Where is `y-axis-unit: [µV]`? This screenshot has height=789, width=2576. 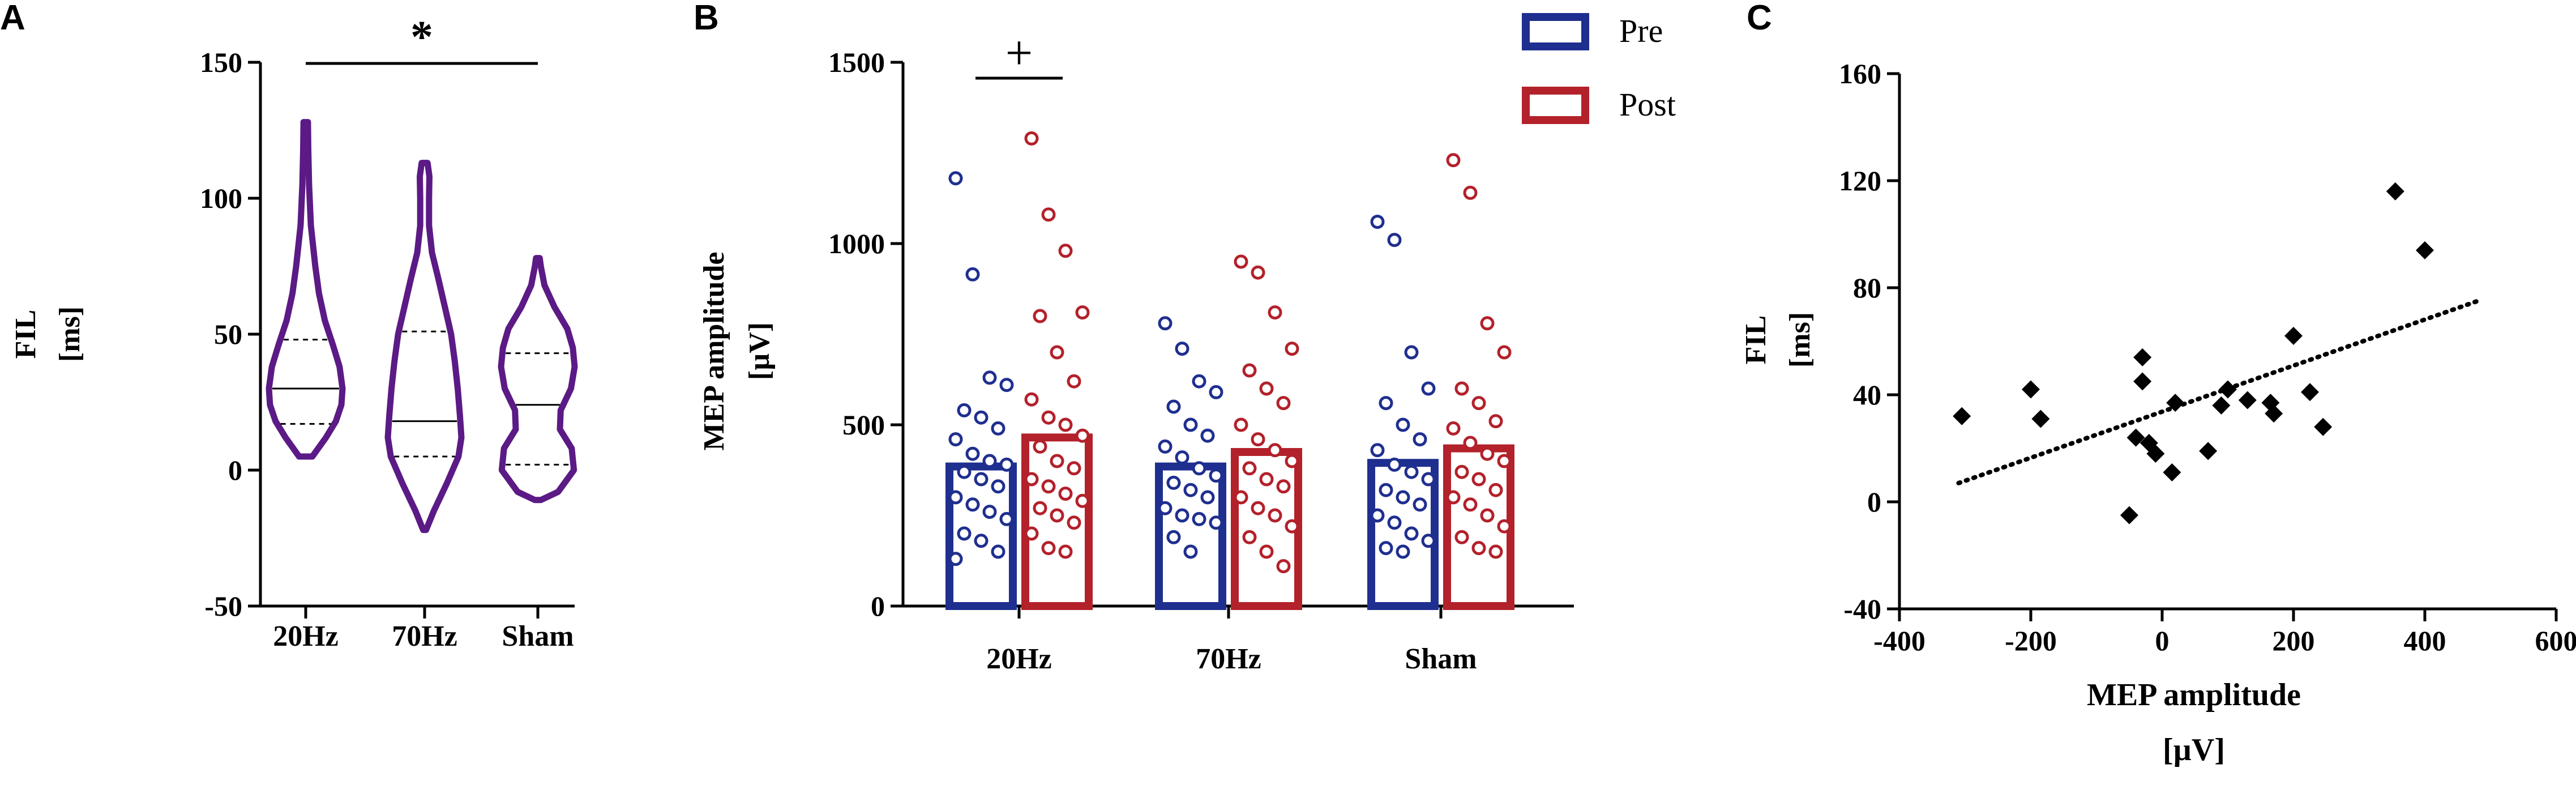 y-axis-unit: [µV] is located at coordinates (759, 351).